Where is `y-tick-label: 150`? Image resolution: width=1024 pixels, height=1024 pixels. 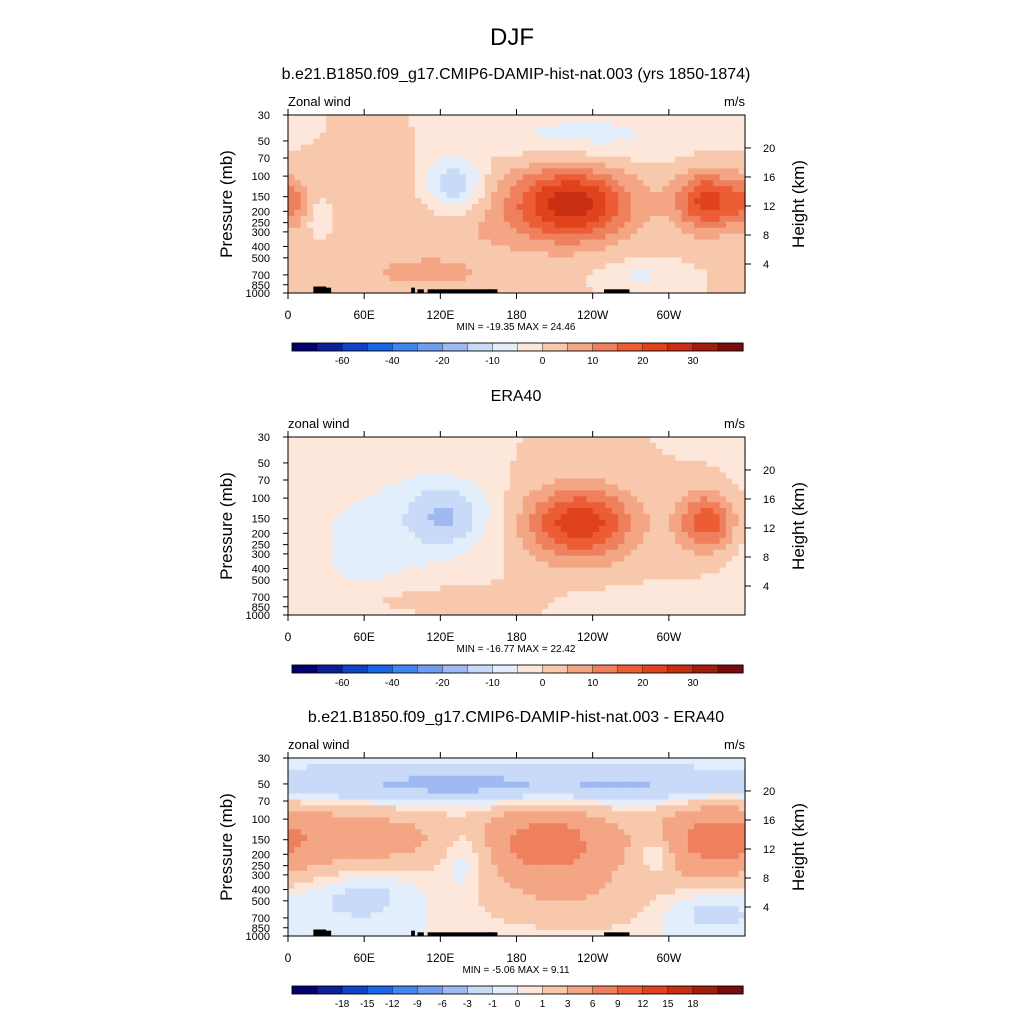 y-tick-label: 150 is located at coordinates (261, 198).